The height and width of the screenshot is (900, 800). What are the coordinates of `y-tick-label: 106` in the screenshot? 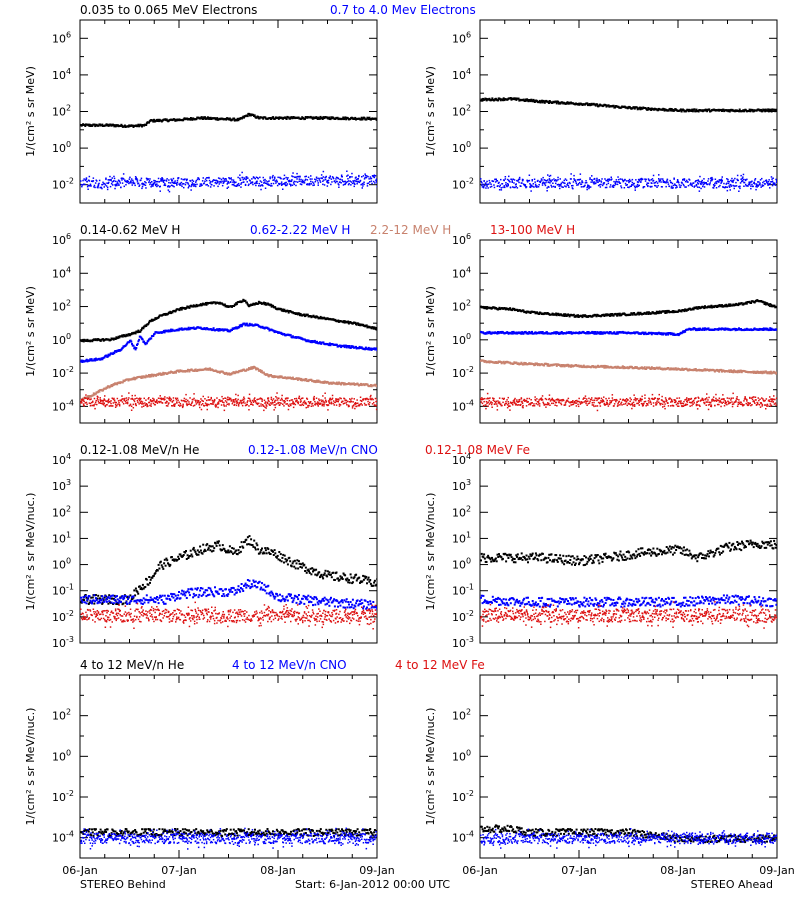 It's located at (461, 37).